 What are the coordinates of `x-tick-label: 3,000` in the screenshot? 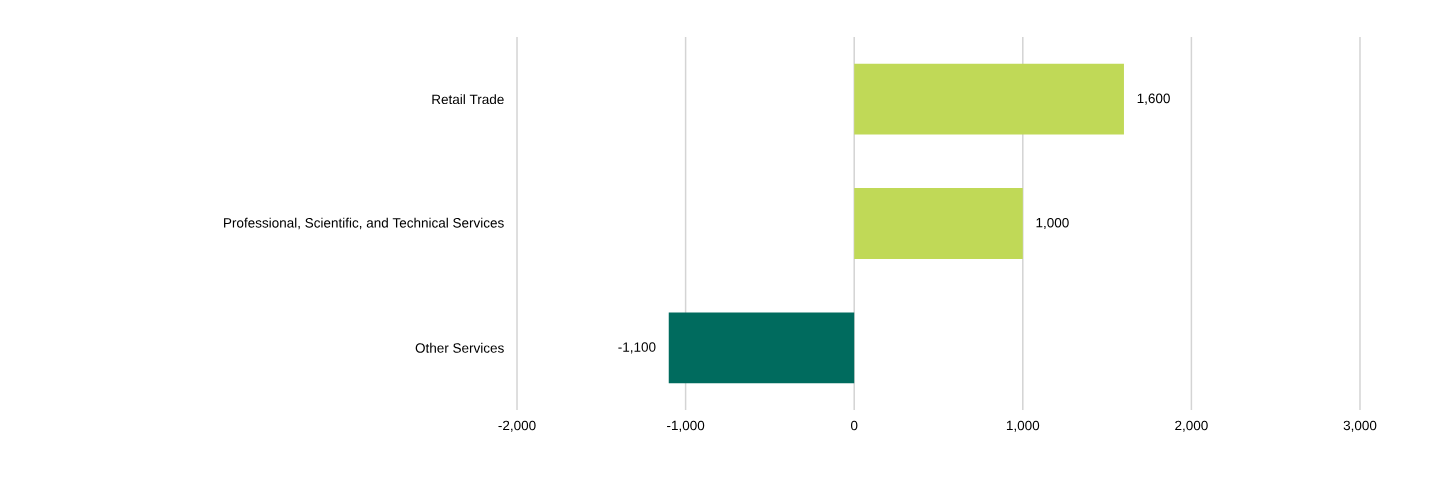 It's located at (1360, 426).